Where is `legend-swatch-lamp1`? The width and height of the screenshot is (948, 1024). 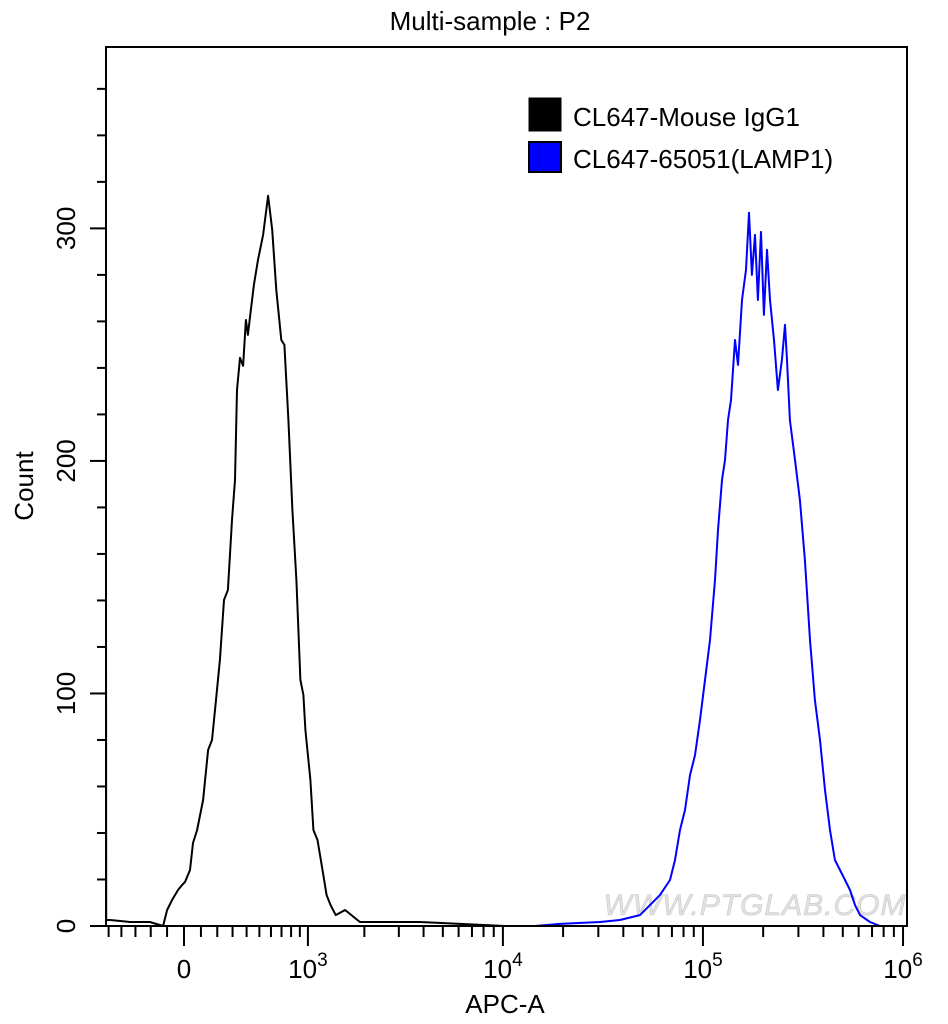 legend-swatch-lamp1 is located at coordinates (545, 157).